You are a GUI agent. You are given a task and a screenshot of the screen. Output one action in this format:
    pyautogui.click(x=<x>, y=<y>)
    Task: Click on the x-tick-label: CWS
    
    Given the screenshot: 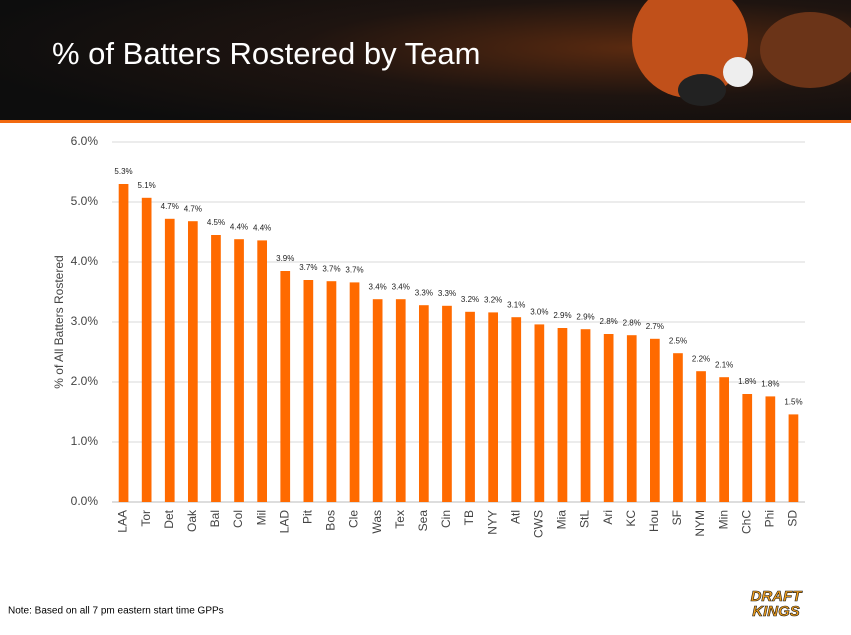 What is the action you would take?
    pyautogui.click(x=539, y=524)
    